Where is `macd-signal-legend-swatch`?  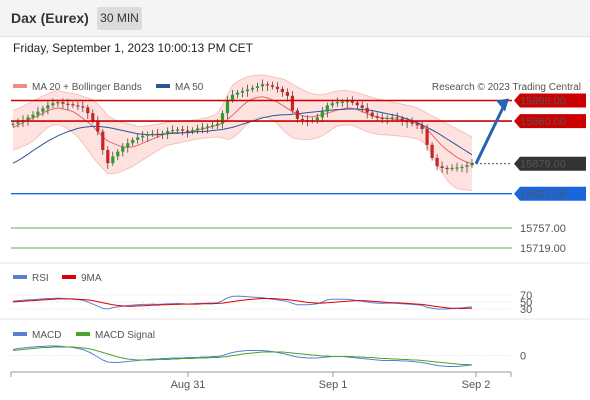
macd-signal-legend-swatch is located at coordinates (83, 334).